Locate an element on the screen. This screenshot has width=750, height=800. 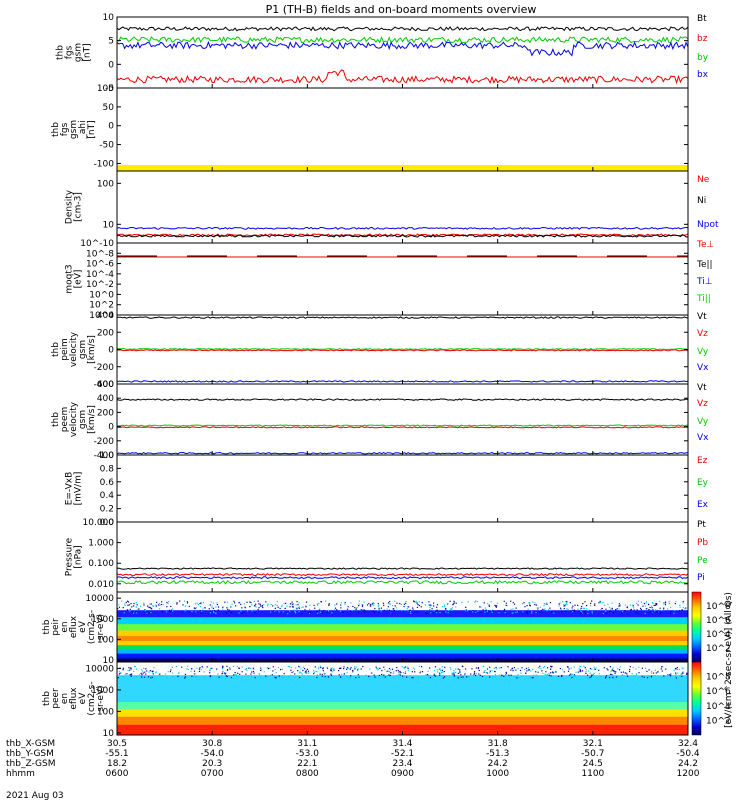
y-tick-label: 1.0 is located at coordinates (107, 456).